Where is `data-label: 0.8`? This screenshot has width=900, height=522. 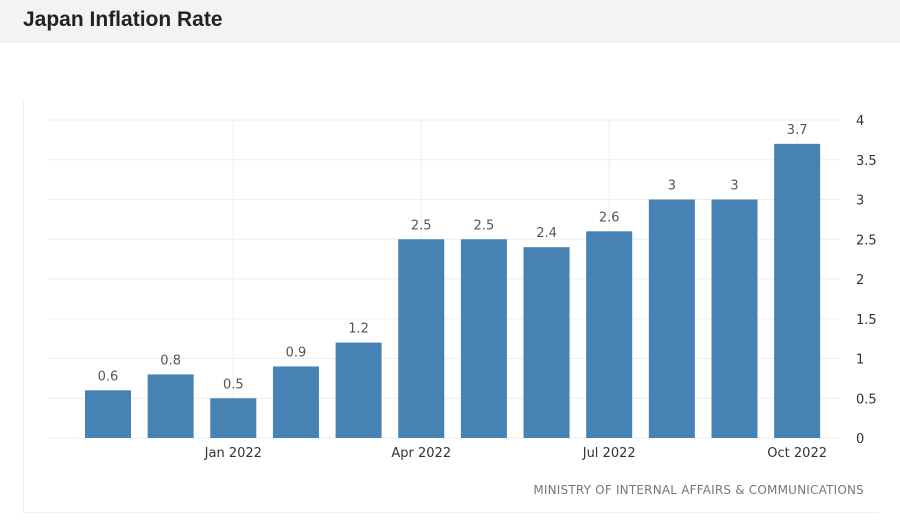
data-label: 0.8 is located at coordinates (170, 360).